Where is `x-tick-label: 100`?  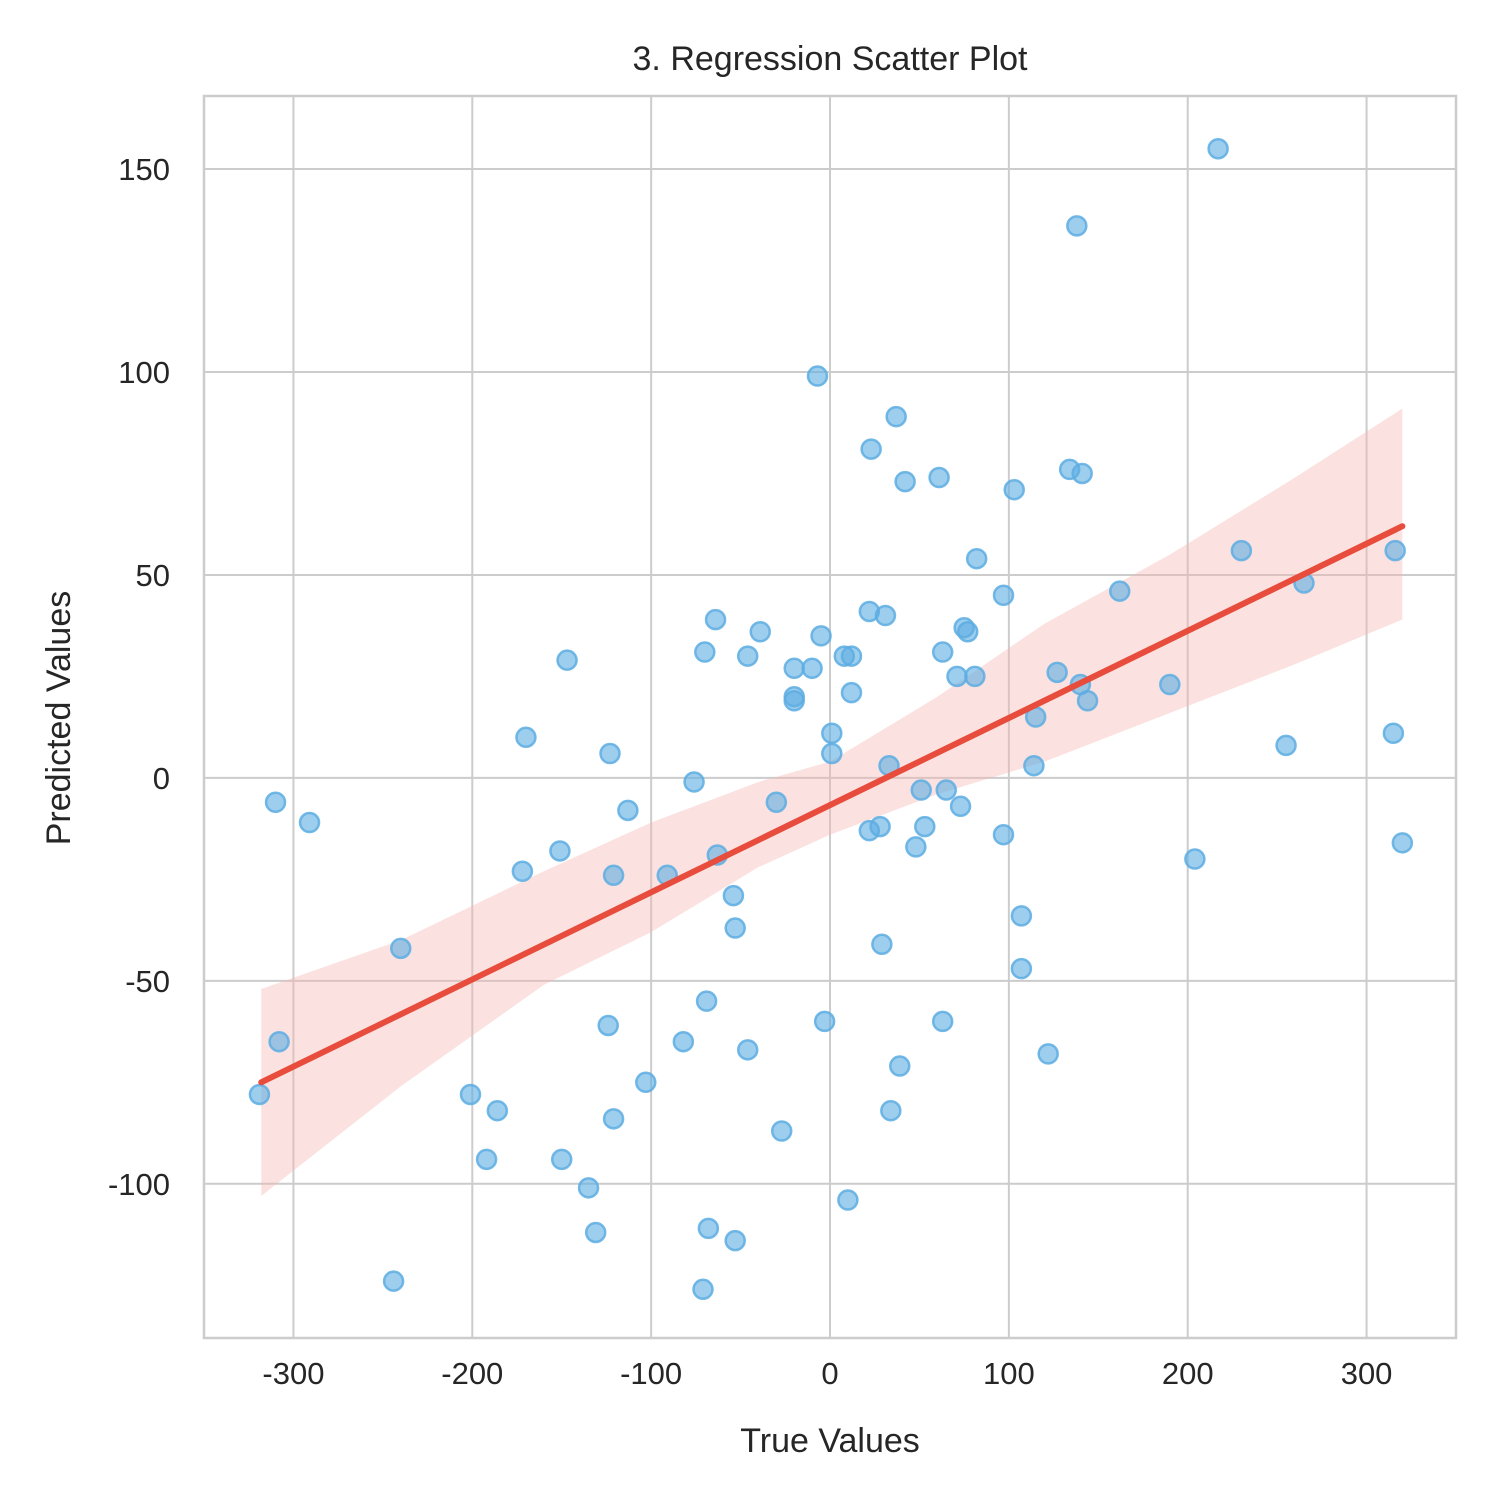 x-tick-label: 100 is located at coordinates (1009, 1373).